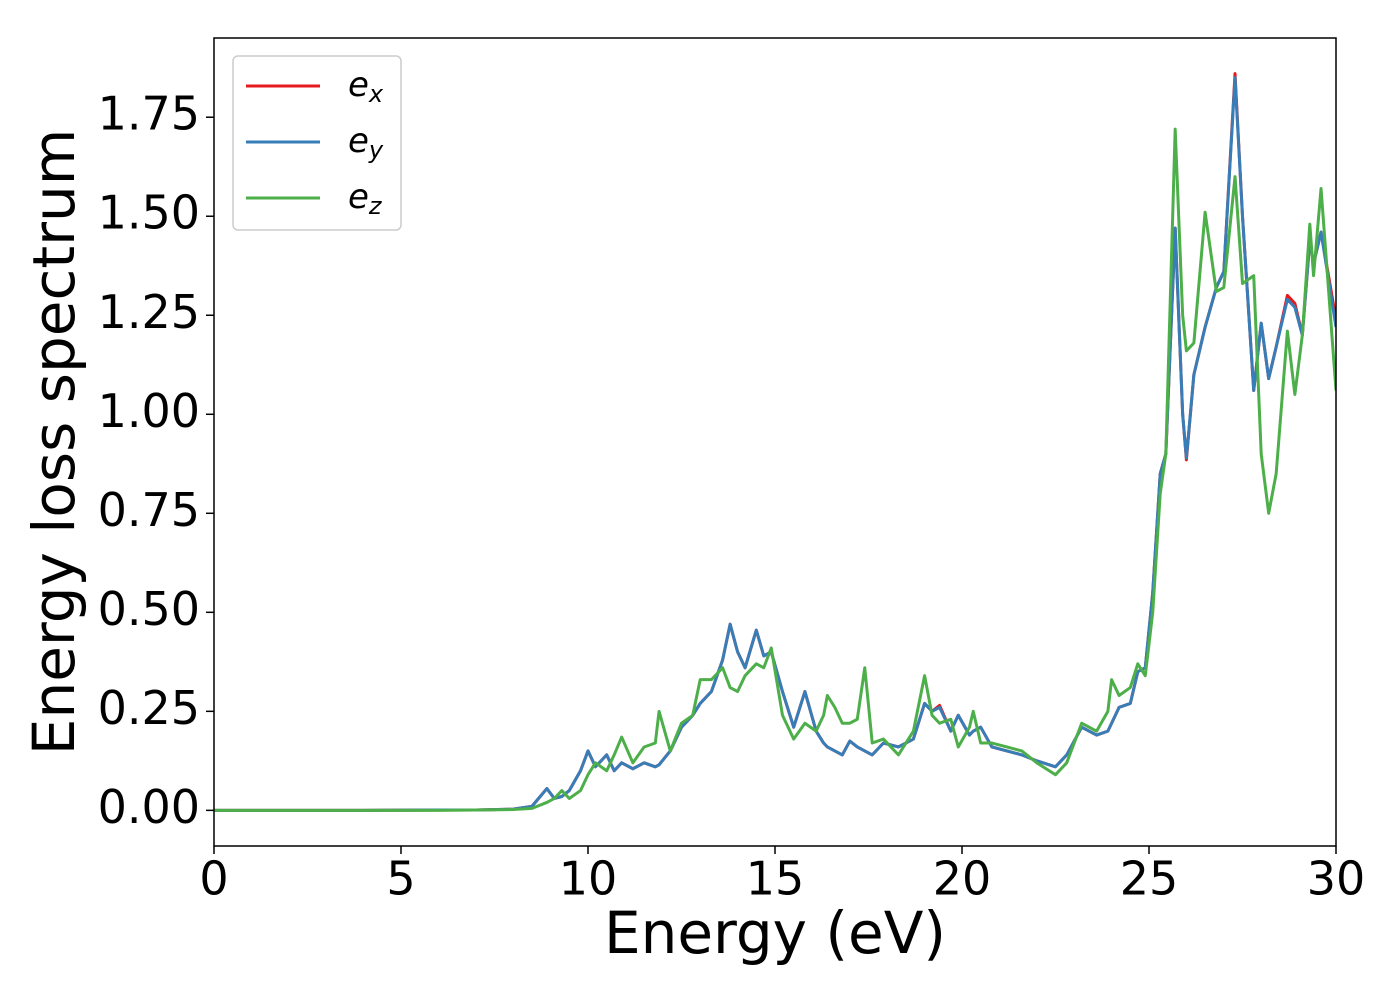 This screenshot has height=1000, width=1400. Describe the element at coordinates (365, 199) in the screenshot. I see `legend-label: ez` at that location.